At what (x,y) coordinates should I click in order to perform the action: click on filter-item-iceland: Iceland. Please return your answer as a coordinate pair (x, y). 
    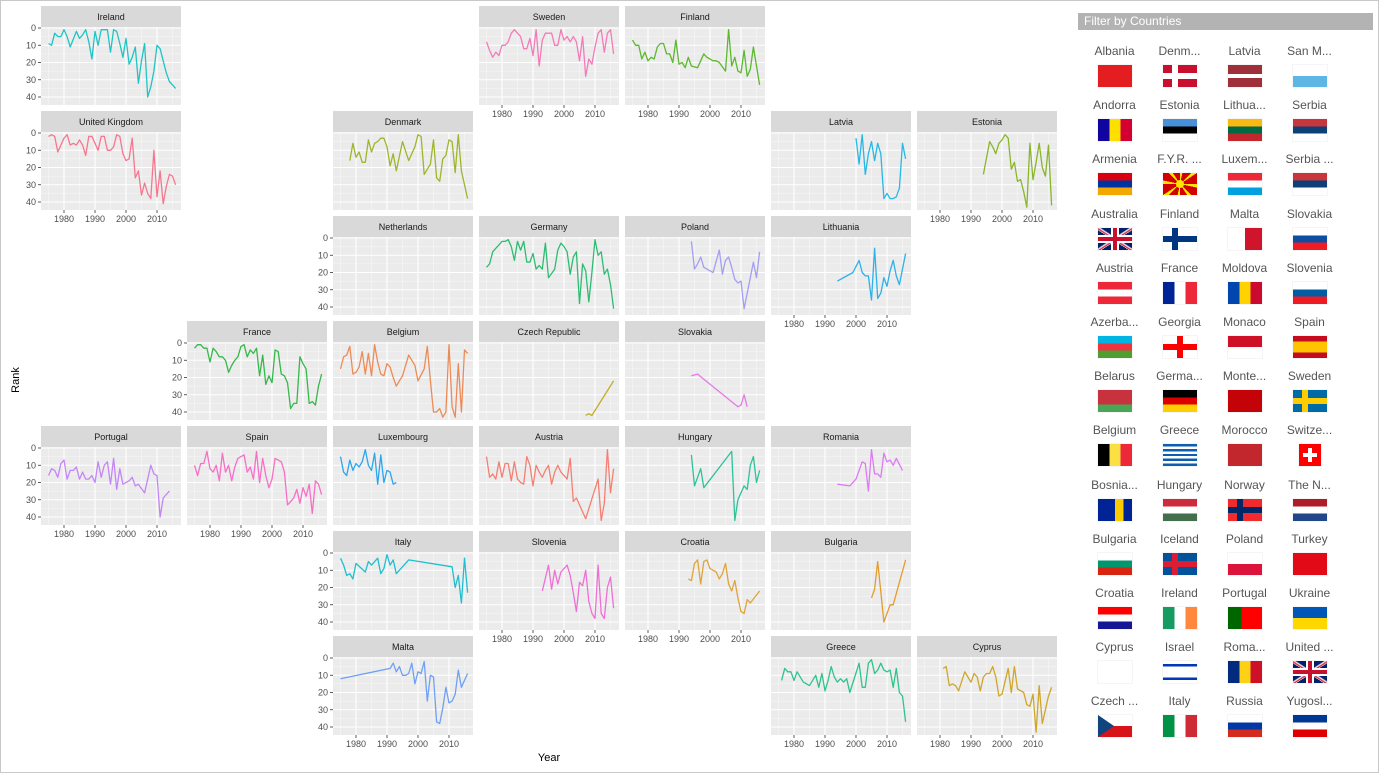
    Looking at the image, I should click on (1179, 559).